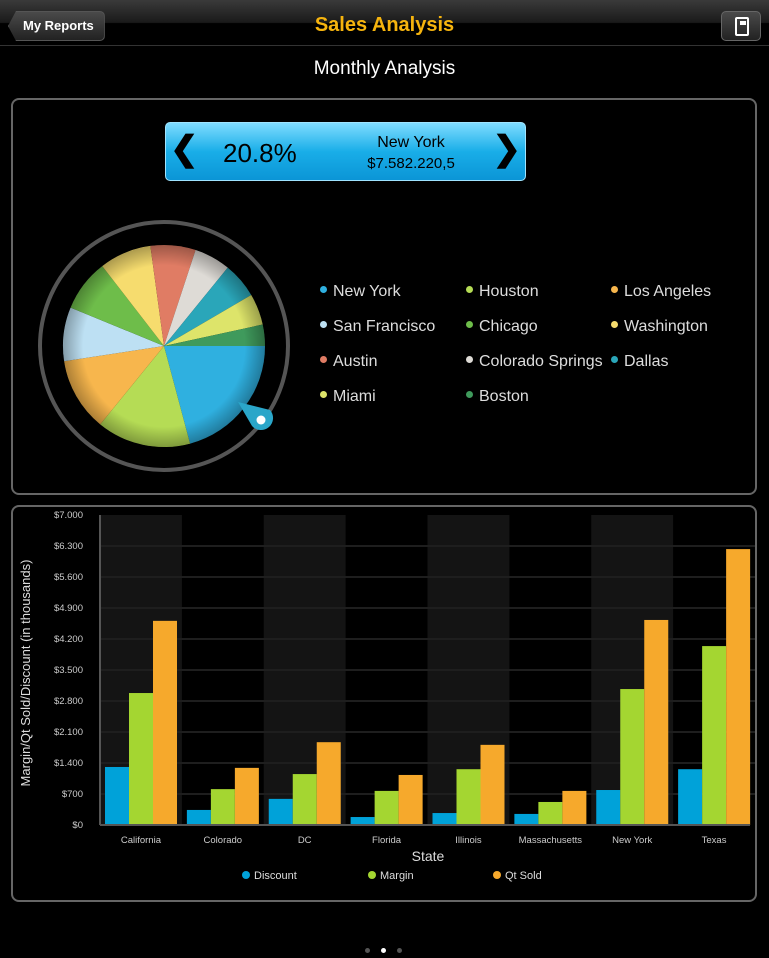  What do you see at coordinates (508, 326) in the screenshot?
I see `legend-label: Chicago` at bounding box center [508, 326].